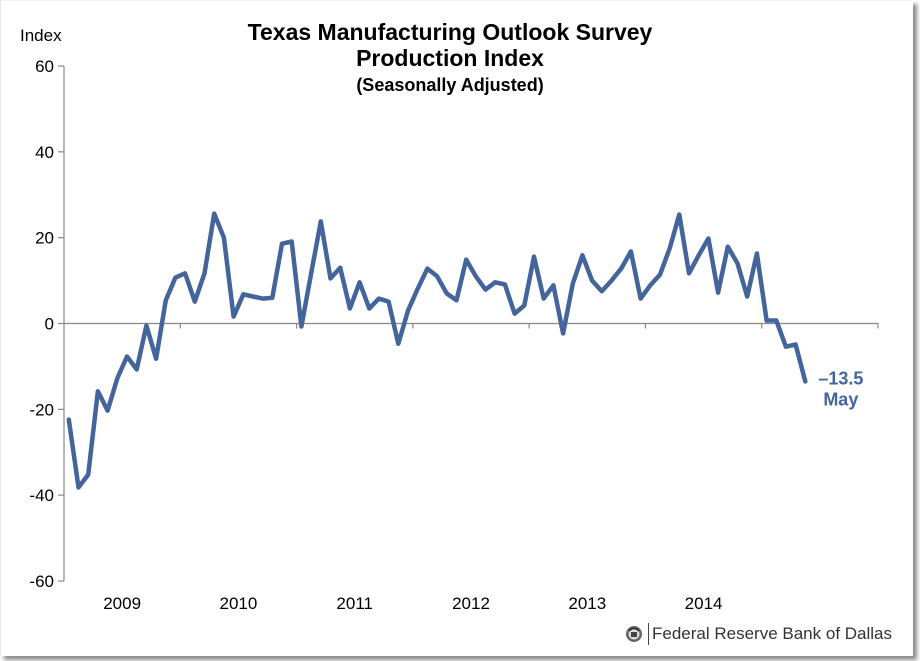 The height and width of the screenshot is (661, 920). Describe the element at coordinates (450, 85) in the screenshot. I see `chart-note: (Seasonally Adjusted)` at that location.